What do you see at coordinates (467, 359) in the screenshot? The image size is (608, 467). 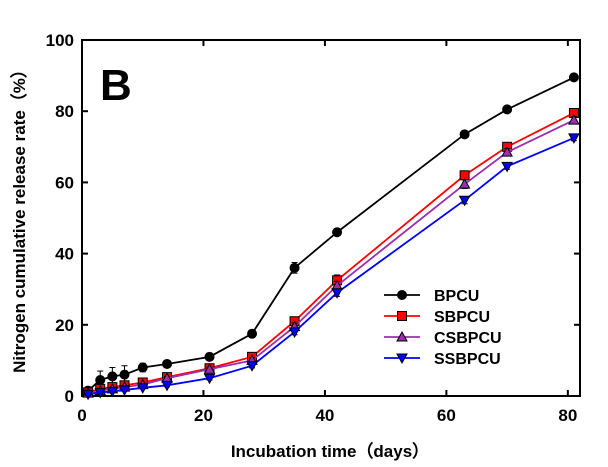 I see `legend-label-SSBPCU: SSBPCU` at bounding box center [467, 359].